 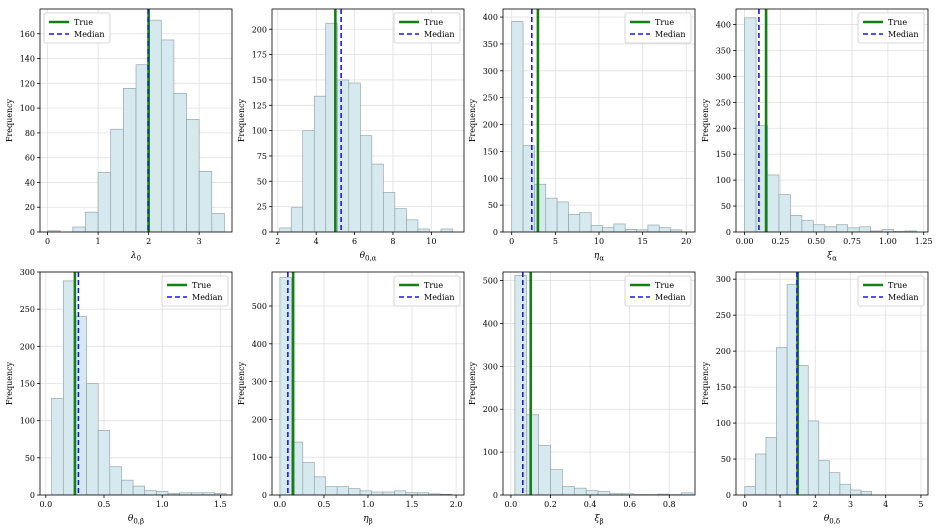 What do you see at coordinates (832, 257) in the screenshot?
I see `x-axis-label: ξα` at bounding box center [832, 257].